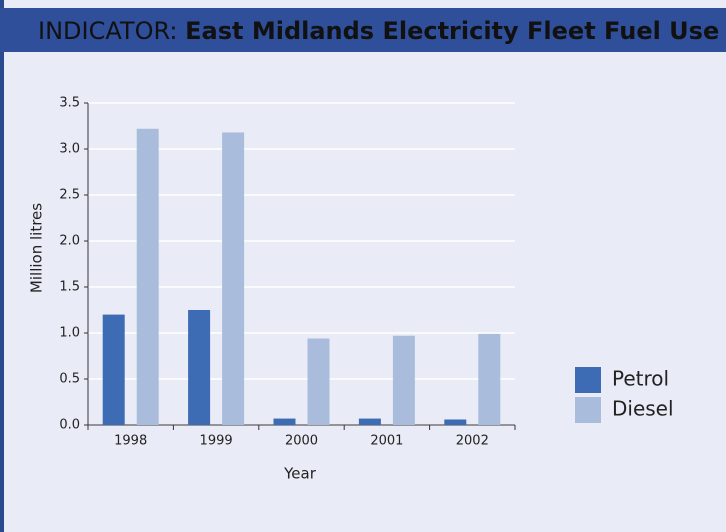 This screenshot has height=532, width=726. I want to click on header-bar, so click(363, 30).